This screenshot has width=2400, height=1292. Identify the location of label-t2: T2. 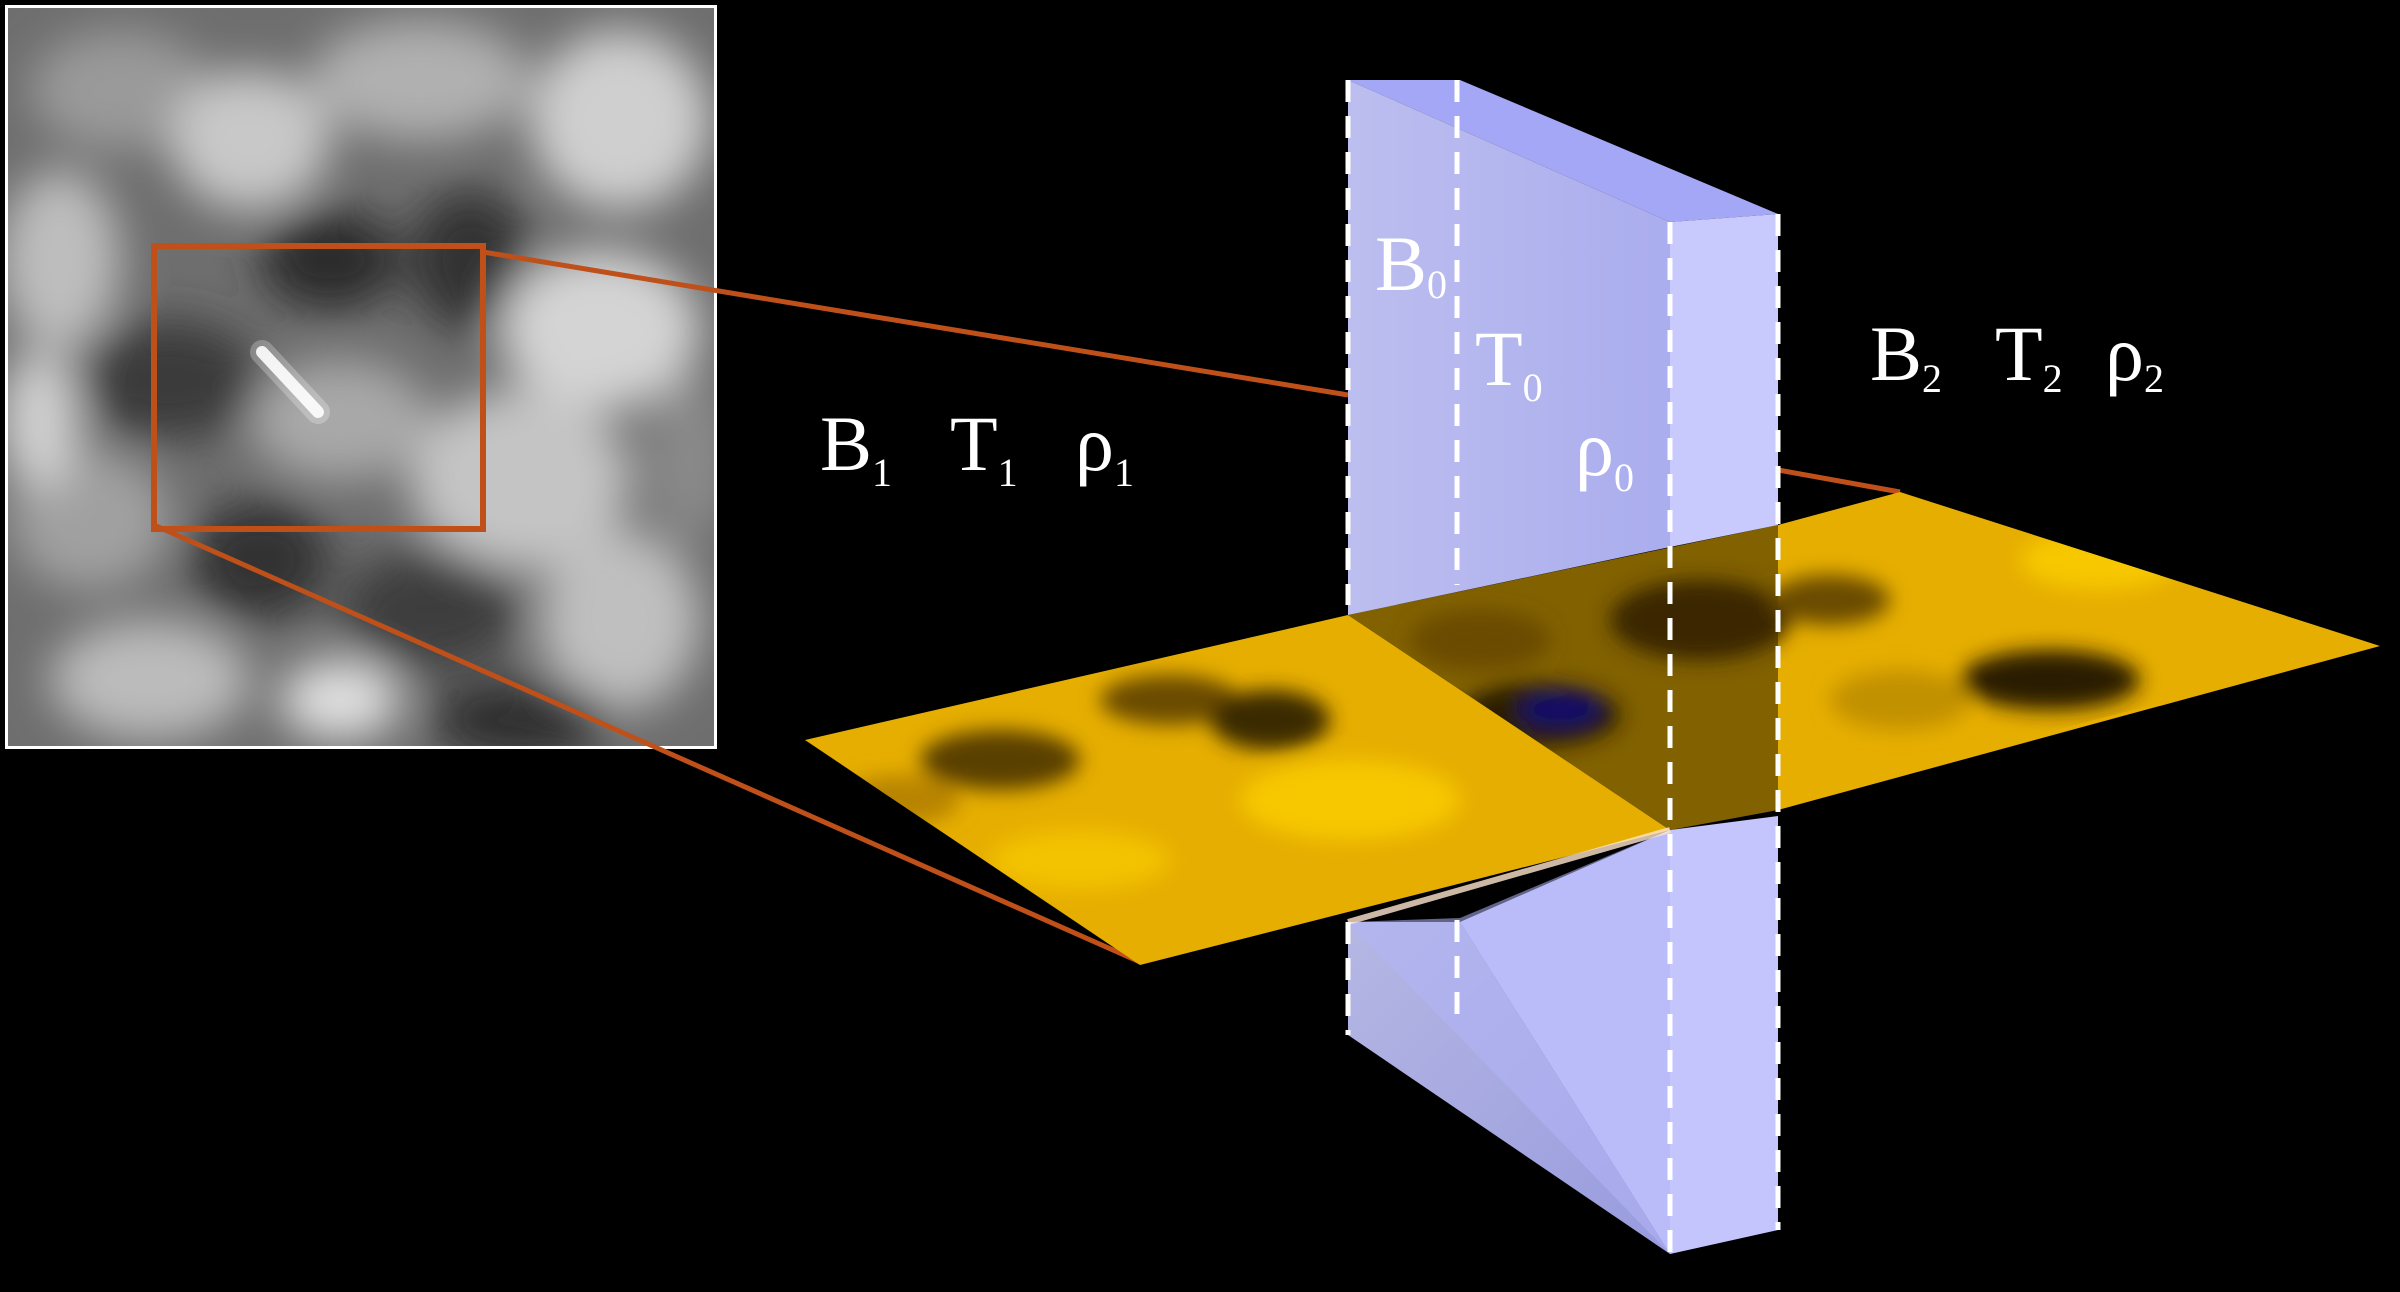
(2029, 355).